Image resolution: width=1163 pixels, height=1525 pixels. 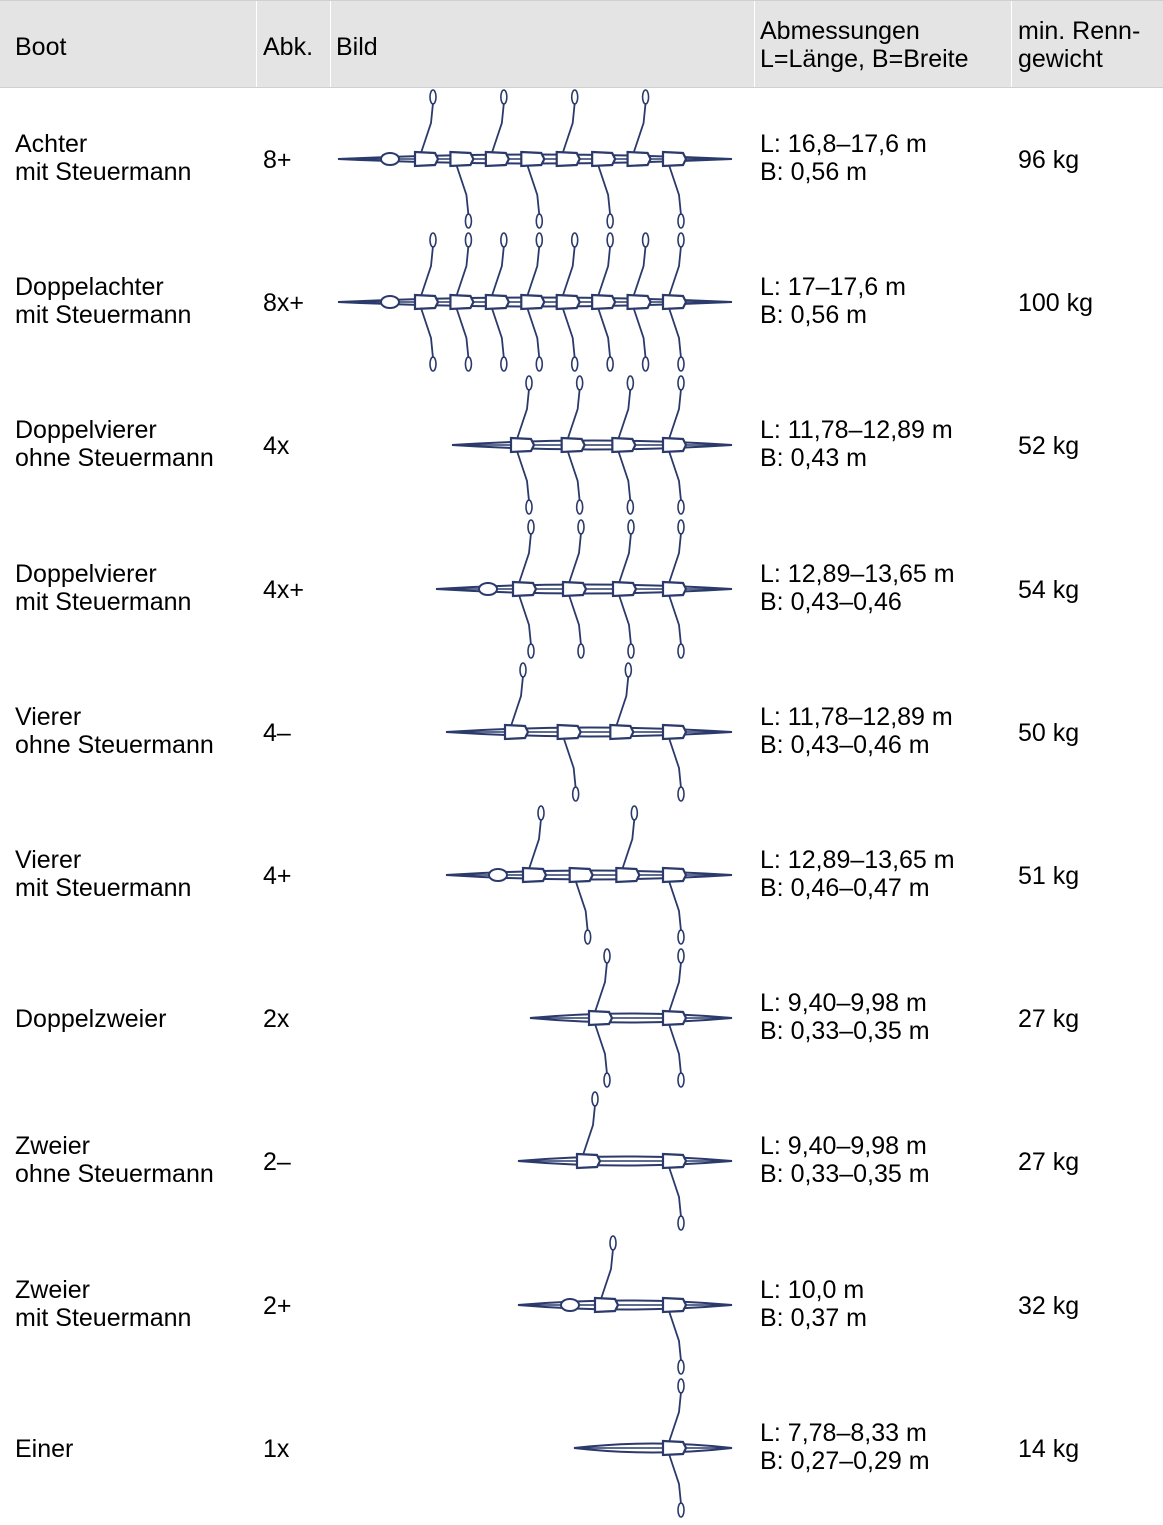 What do you see at coordinates (864, 59) in the screenshot?
I see `header-dimensions-line2: L=Länge, B=Breite` at bounding box center [864, 59].